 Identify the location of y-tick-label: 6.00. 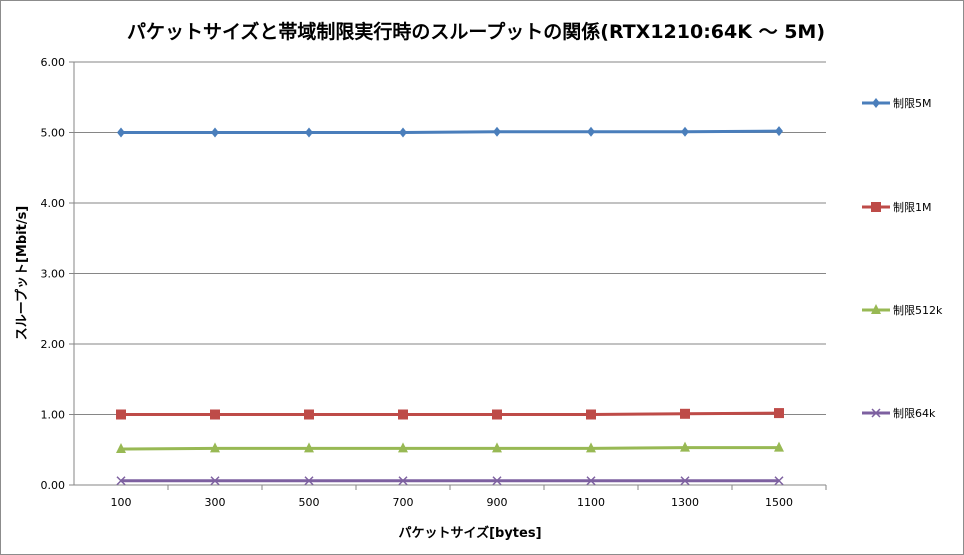
(53, 62).